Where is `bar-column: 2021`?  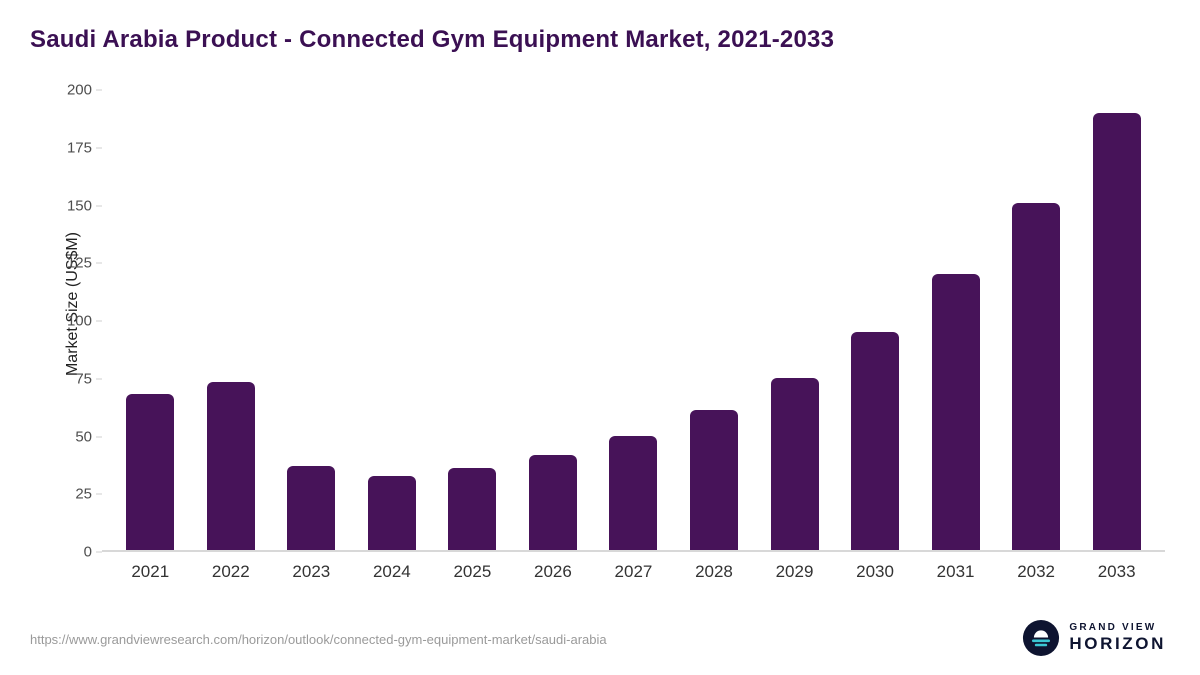
bar-column: 2021 is located at coordinates (150, 335).